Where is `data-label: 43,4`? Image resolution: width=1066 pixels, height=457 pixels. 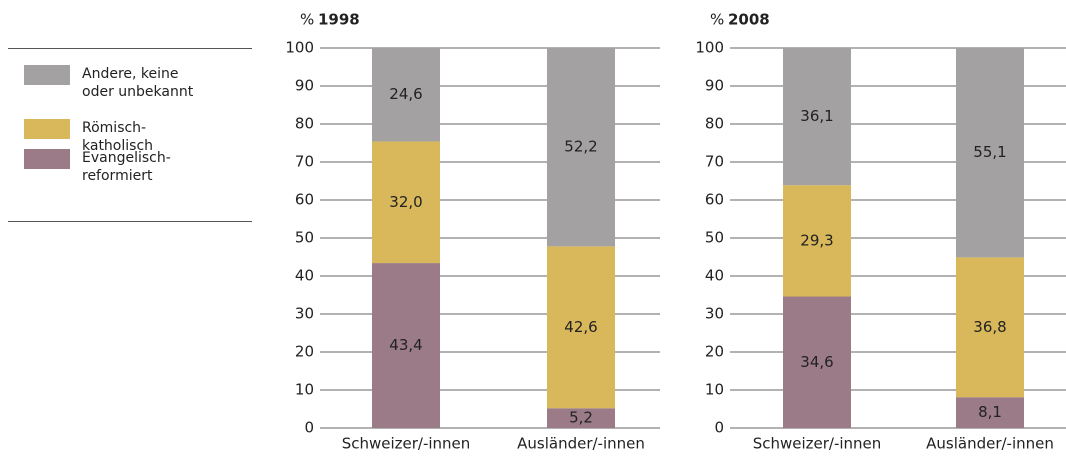
data-label: 43,4 is located at coordinates (405, 345).